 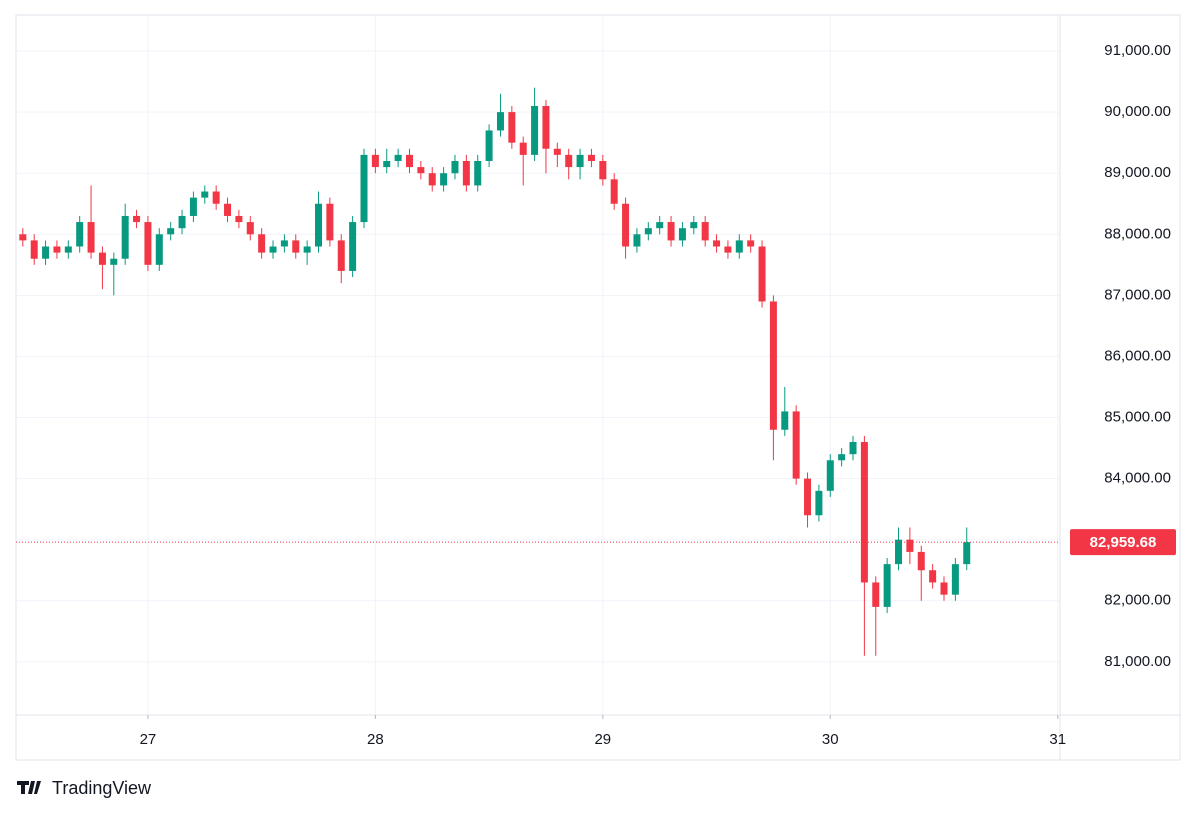 What do you see at coordinates (1137, 661) in the screenshot?
I see `y-tick-label: 81,000.00` at bounding box center [1137, 661].